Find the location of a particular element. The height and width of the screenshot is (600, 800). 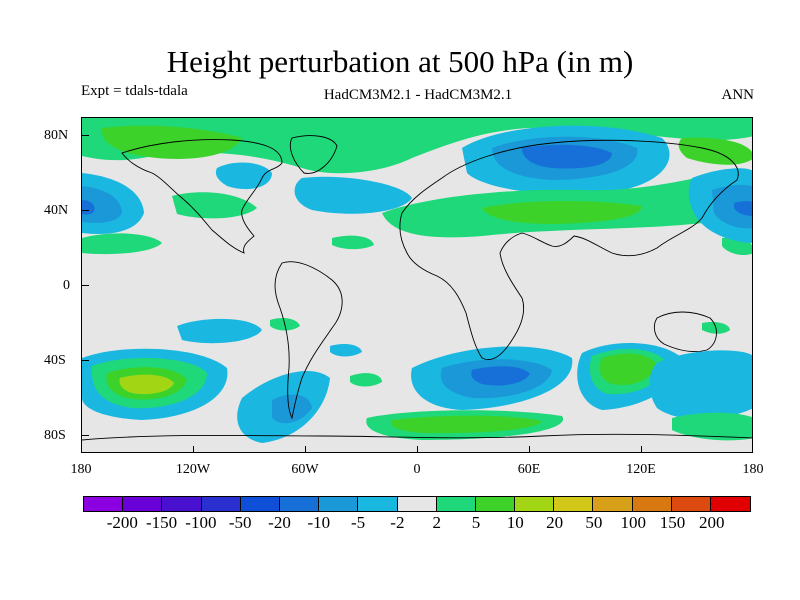

lon-label-0: 0 is located at coordinates (417, 469).